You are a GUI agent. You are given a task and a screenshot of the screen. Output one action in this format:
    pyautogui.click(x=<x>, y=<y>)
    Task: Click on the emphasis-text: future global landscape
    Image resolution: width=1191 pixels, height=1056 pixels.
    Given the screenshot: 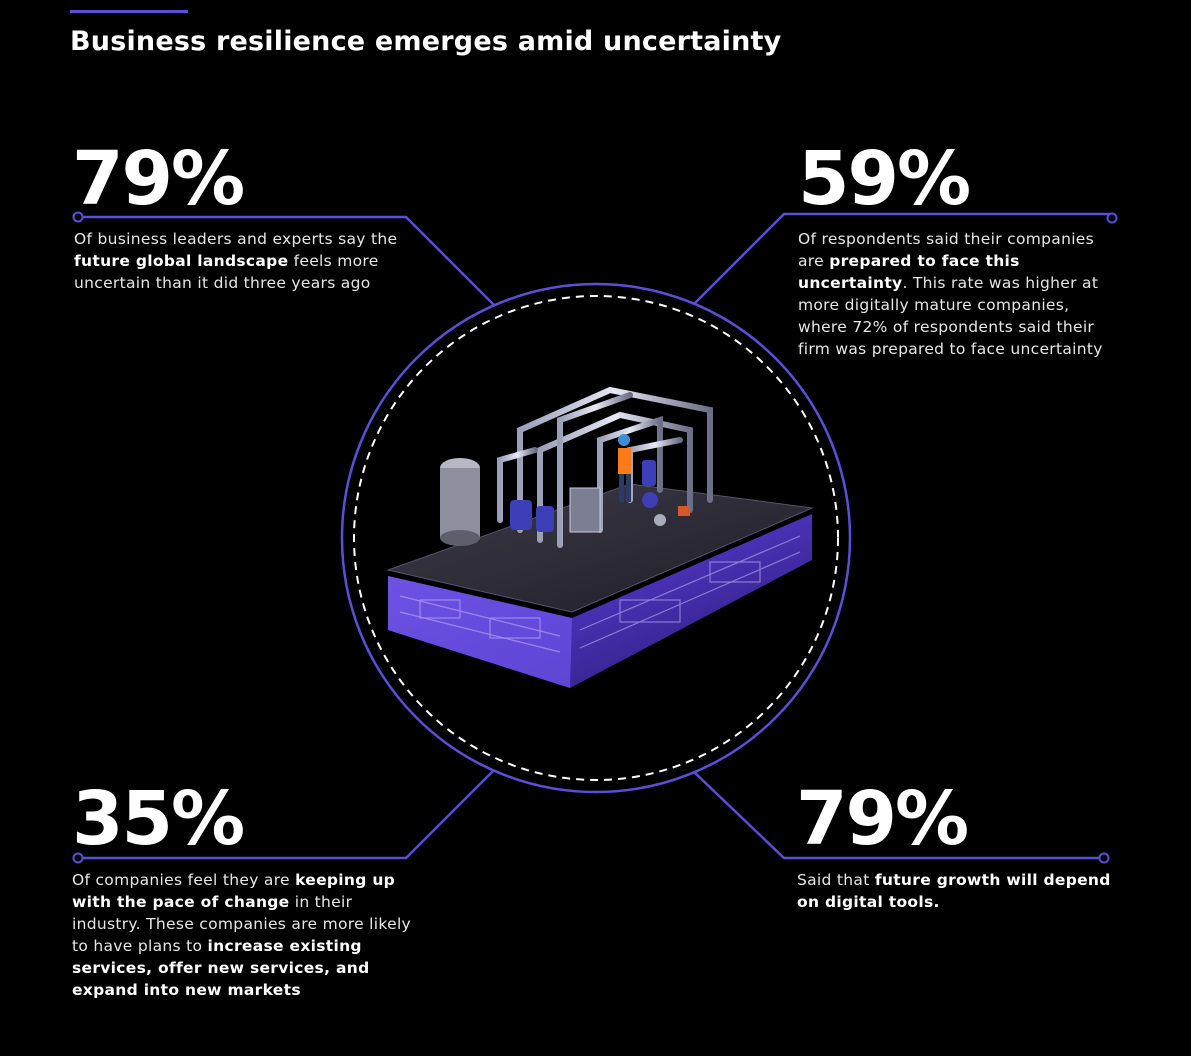 What is the action you would take?
    pyautogui.click(x=181, y=261)
    